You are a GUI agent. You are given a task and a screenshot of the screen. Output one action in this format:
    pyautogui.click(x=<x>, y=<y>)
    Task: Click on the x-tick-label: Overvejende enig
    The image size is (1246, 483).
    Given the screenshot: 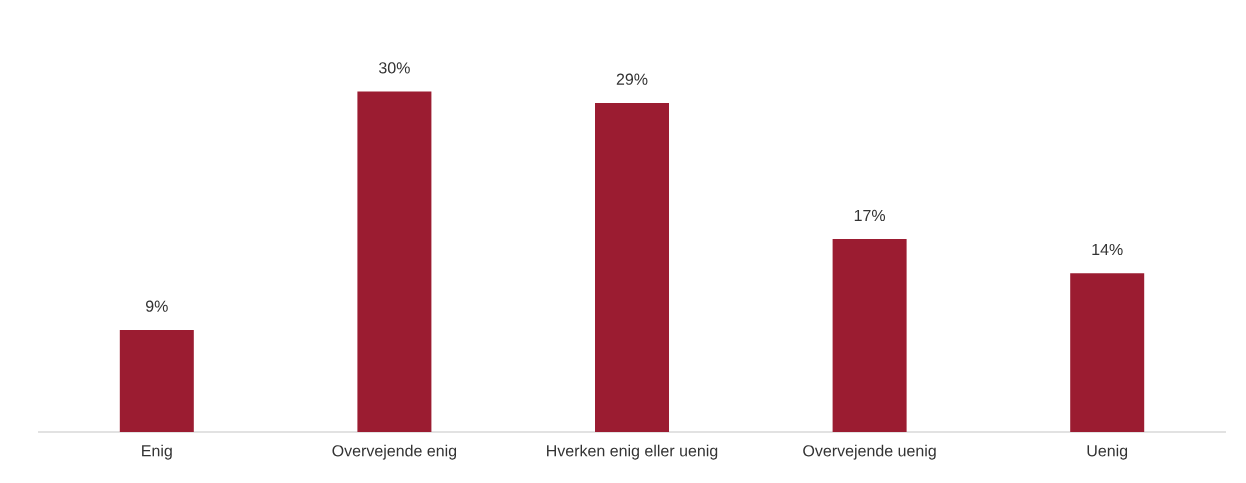 What is the action you would take?
    pyautogui.click(x=394, y=452)
    